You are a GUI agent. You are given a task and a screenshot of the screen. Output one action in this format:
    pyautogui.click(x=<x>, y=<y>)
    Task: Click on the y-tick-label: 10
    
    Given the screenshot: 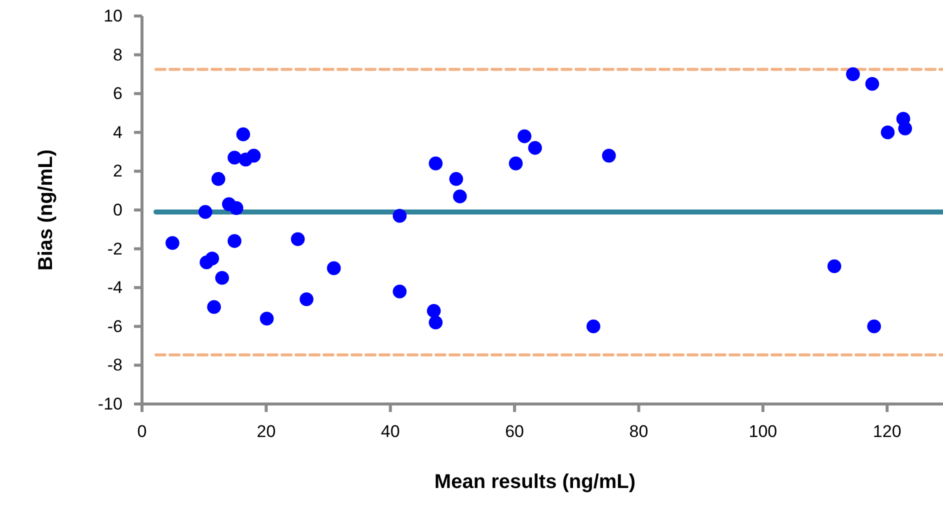 What is the action you would take?
    pyautogui.click(x=113, y=16)
    